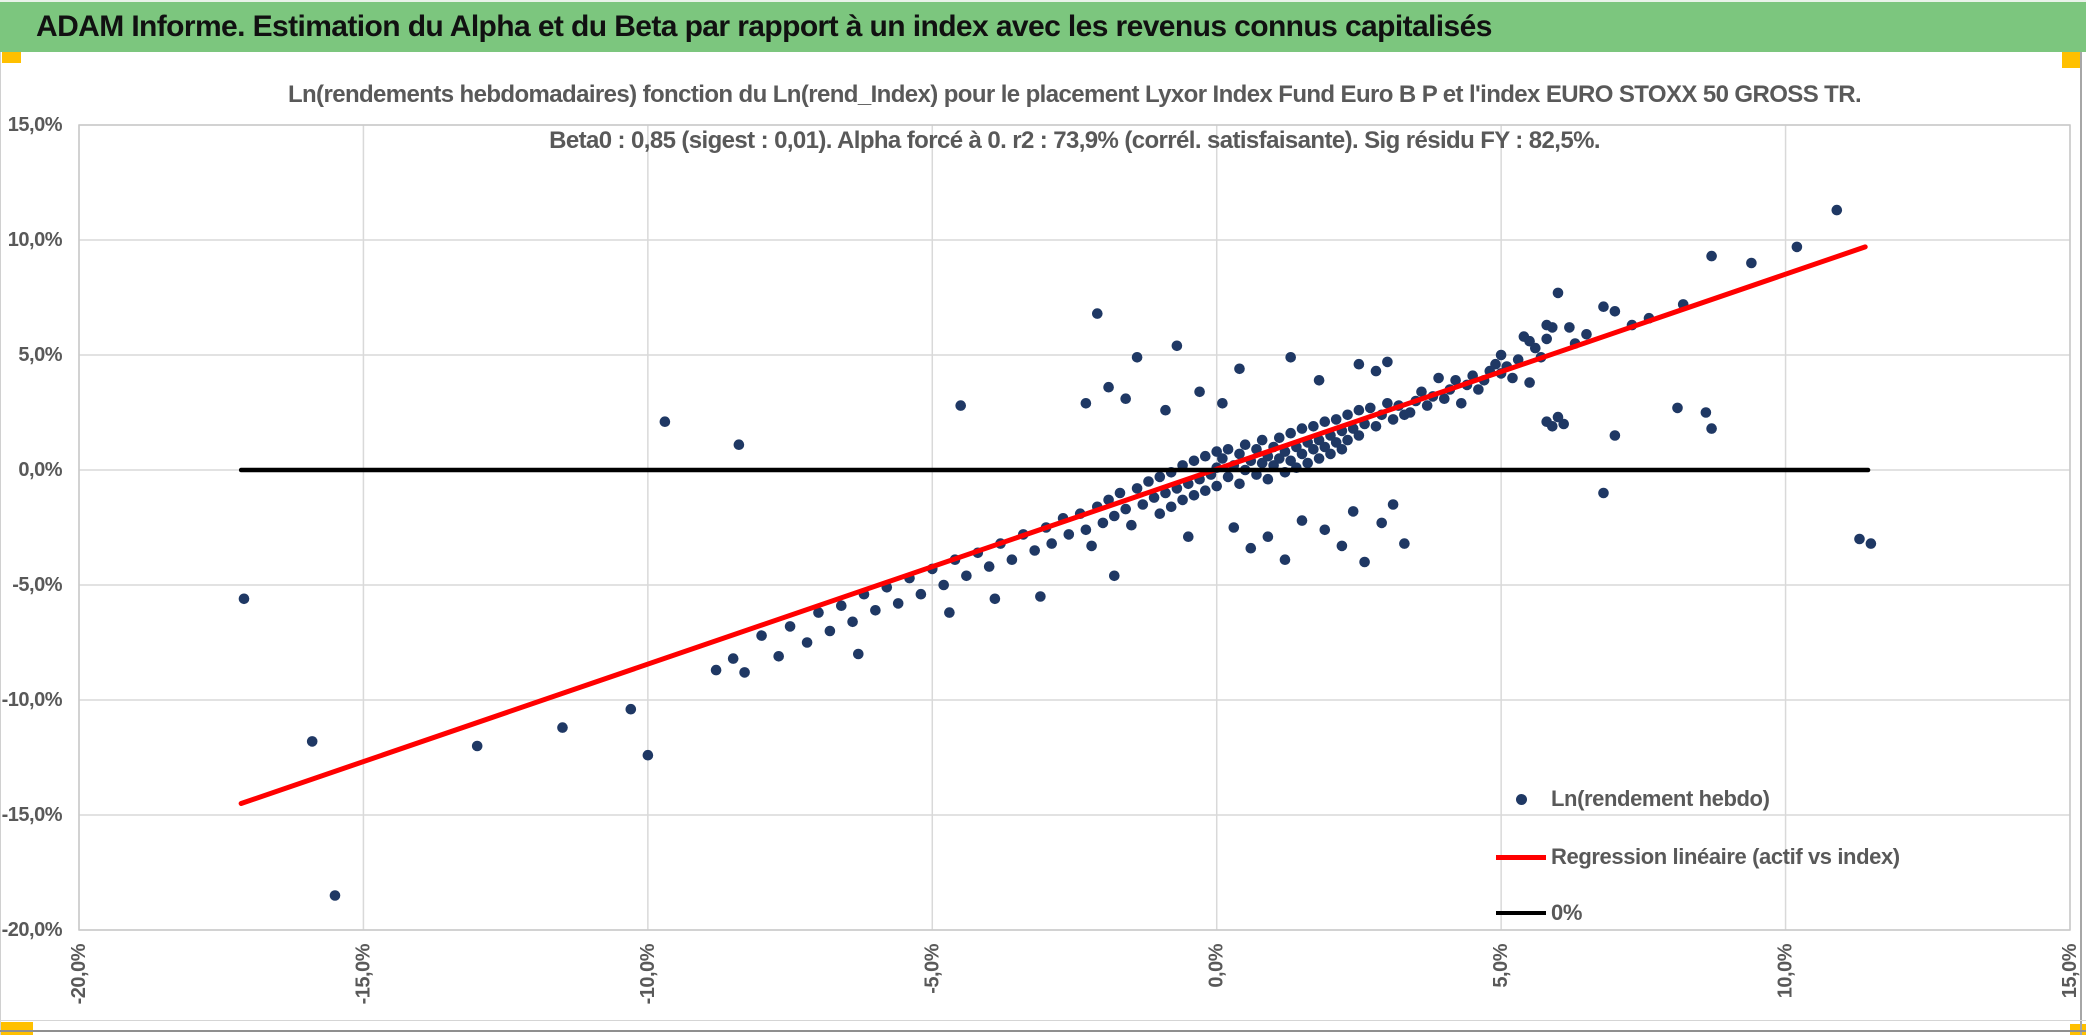 This screenshot has height=1035, width=2086. What do you see at coordinates (37, 585) in the screenshot?
I see `y-axis-tick-label: -5,0%` at bounding box center [37, 585].